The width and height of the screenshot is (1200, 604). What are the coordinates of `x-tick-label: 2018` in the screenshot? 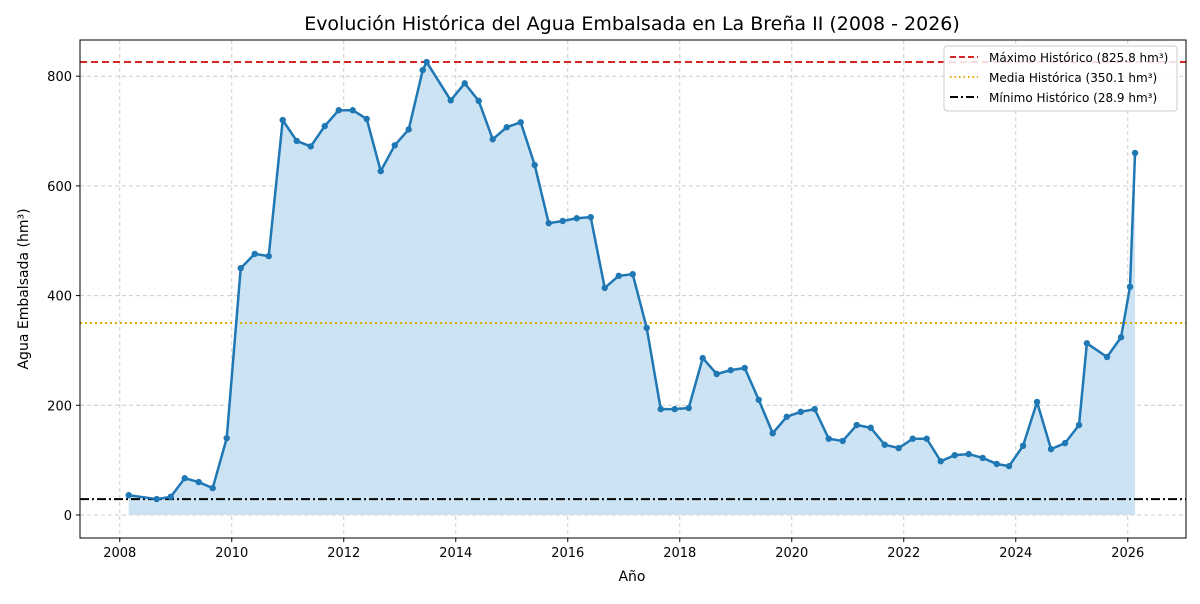 It's located at (679, 553).